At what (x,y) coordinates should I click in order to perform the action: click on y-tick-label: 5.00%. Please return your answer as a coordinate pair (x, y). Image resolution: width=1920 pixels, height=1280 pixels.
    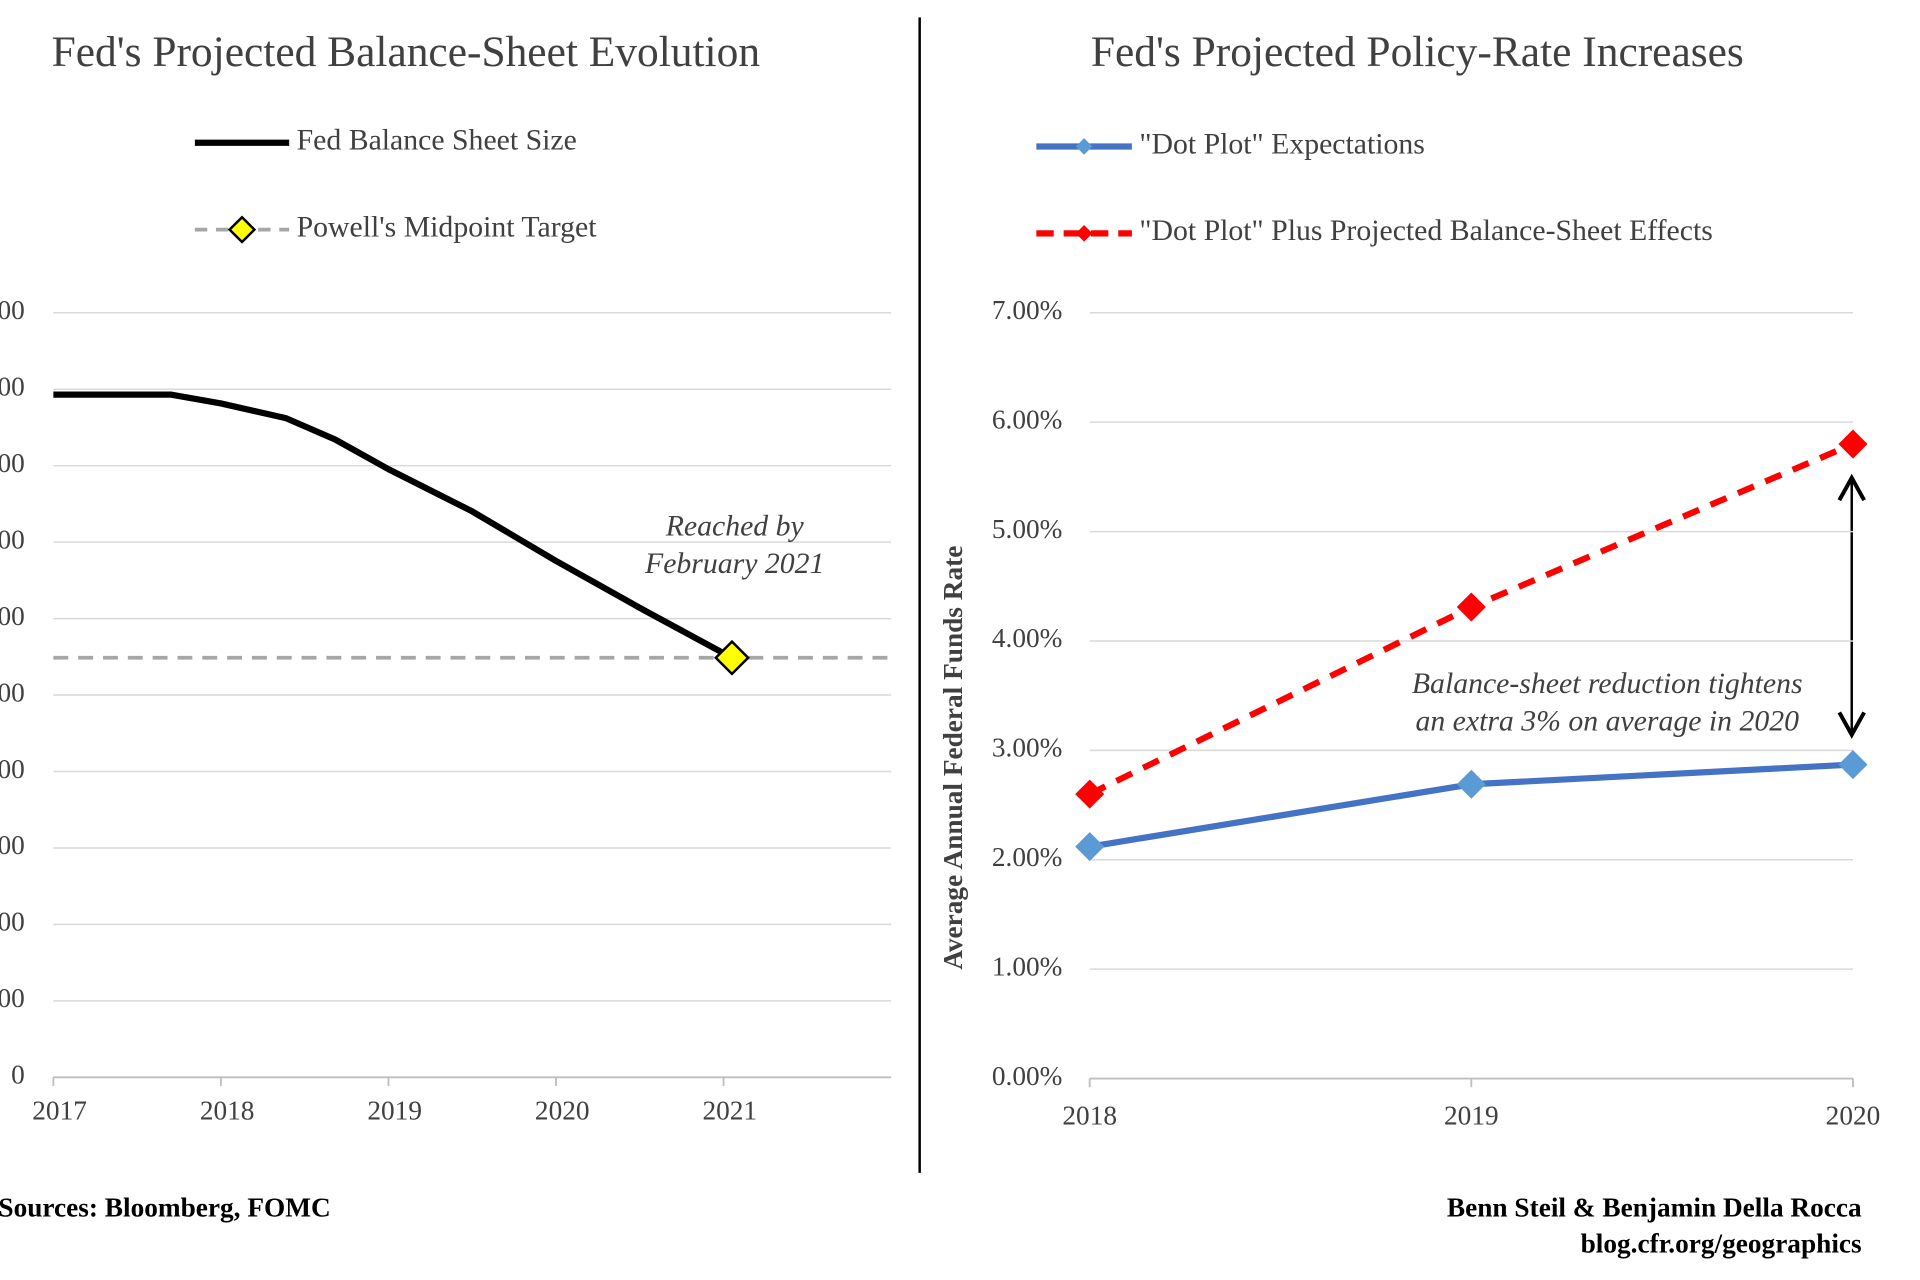
    Looking at the image, I should click on (1027, 529).